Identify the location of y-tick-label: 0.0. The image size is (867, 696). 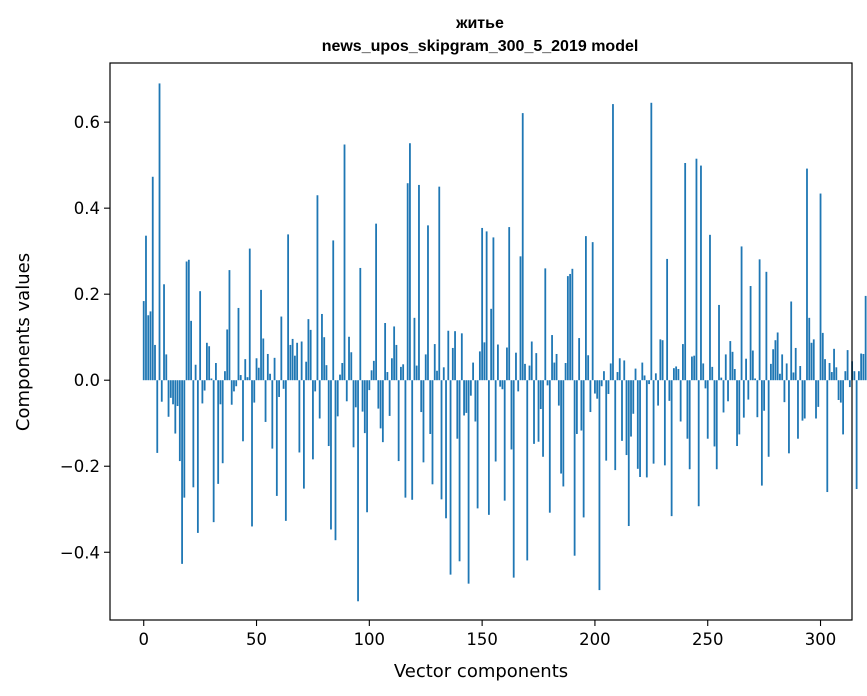
(87, 380).